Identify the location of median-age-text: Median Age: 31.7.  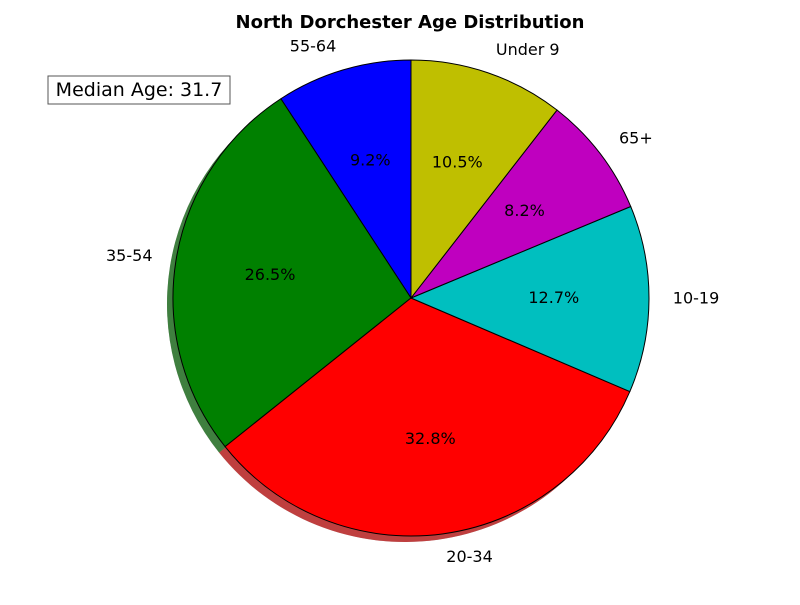
(139, 90).